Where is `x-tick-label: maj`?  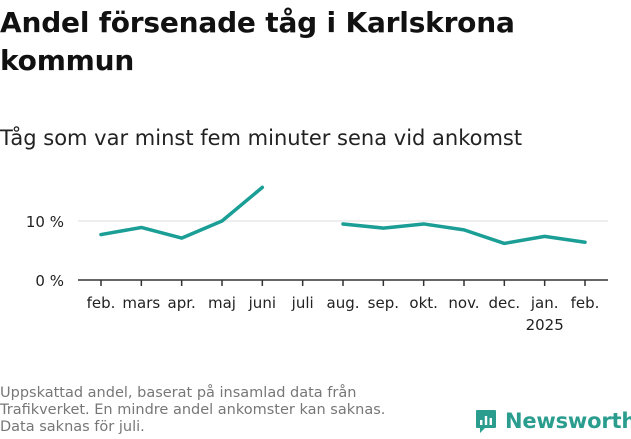
x-tick-label: maj is located at coordinates (222, 303).